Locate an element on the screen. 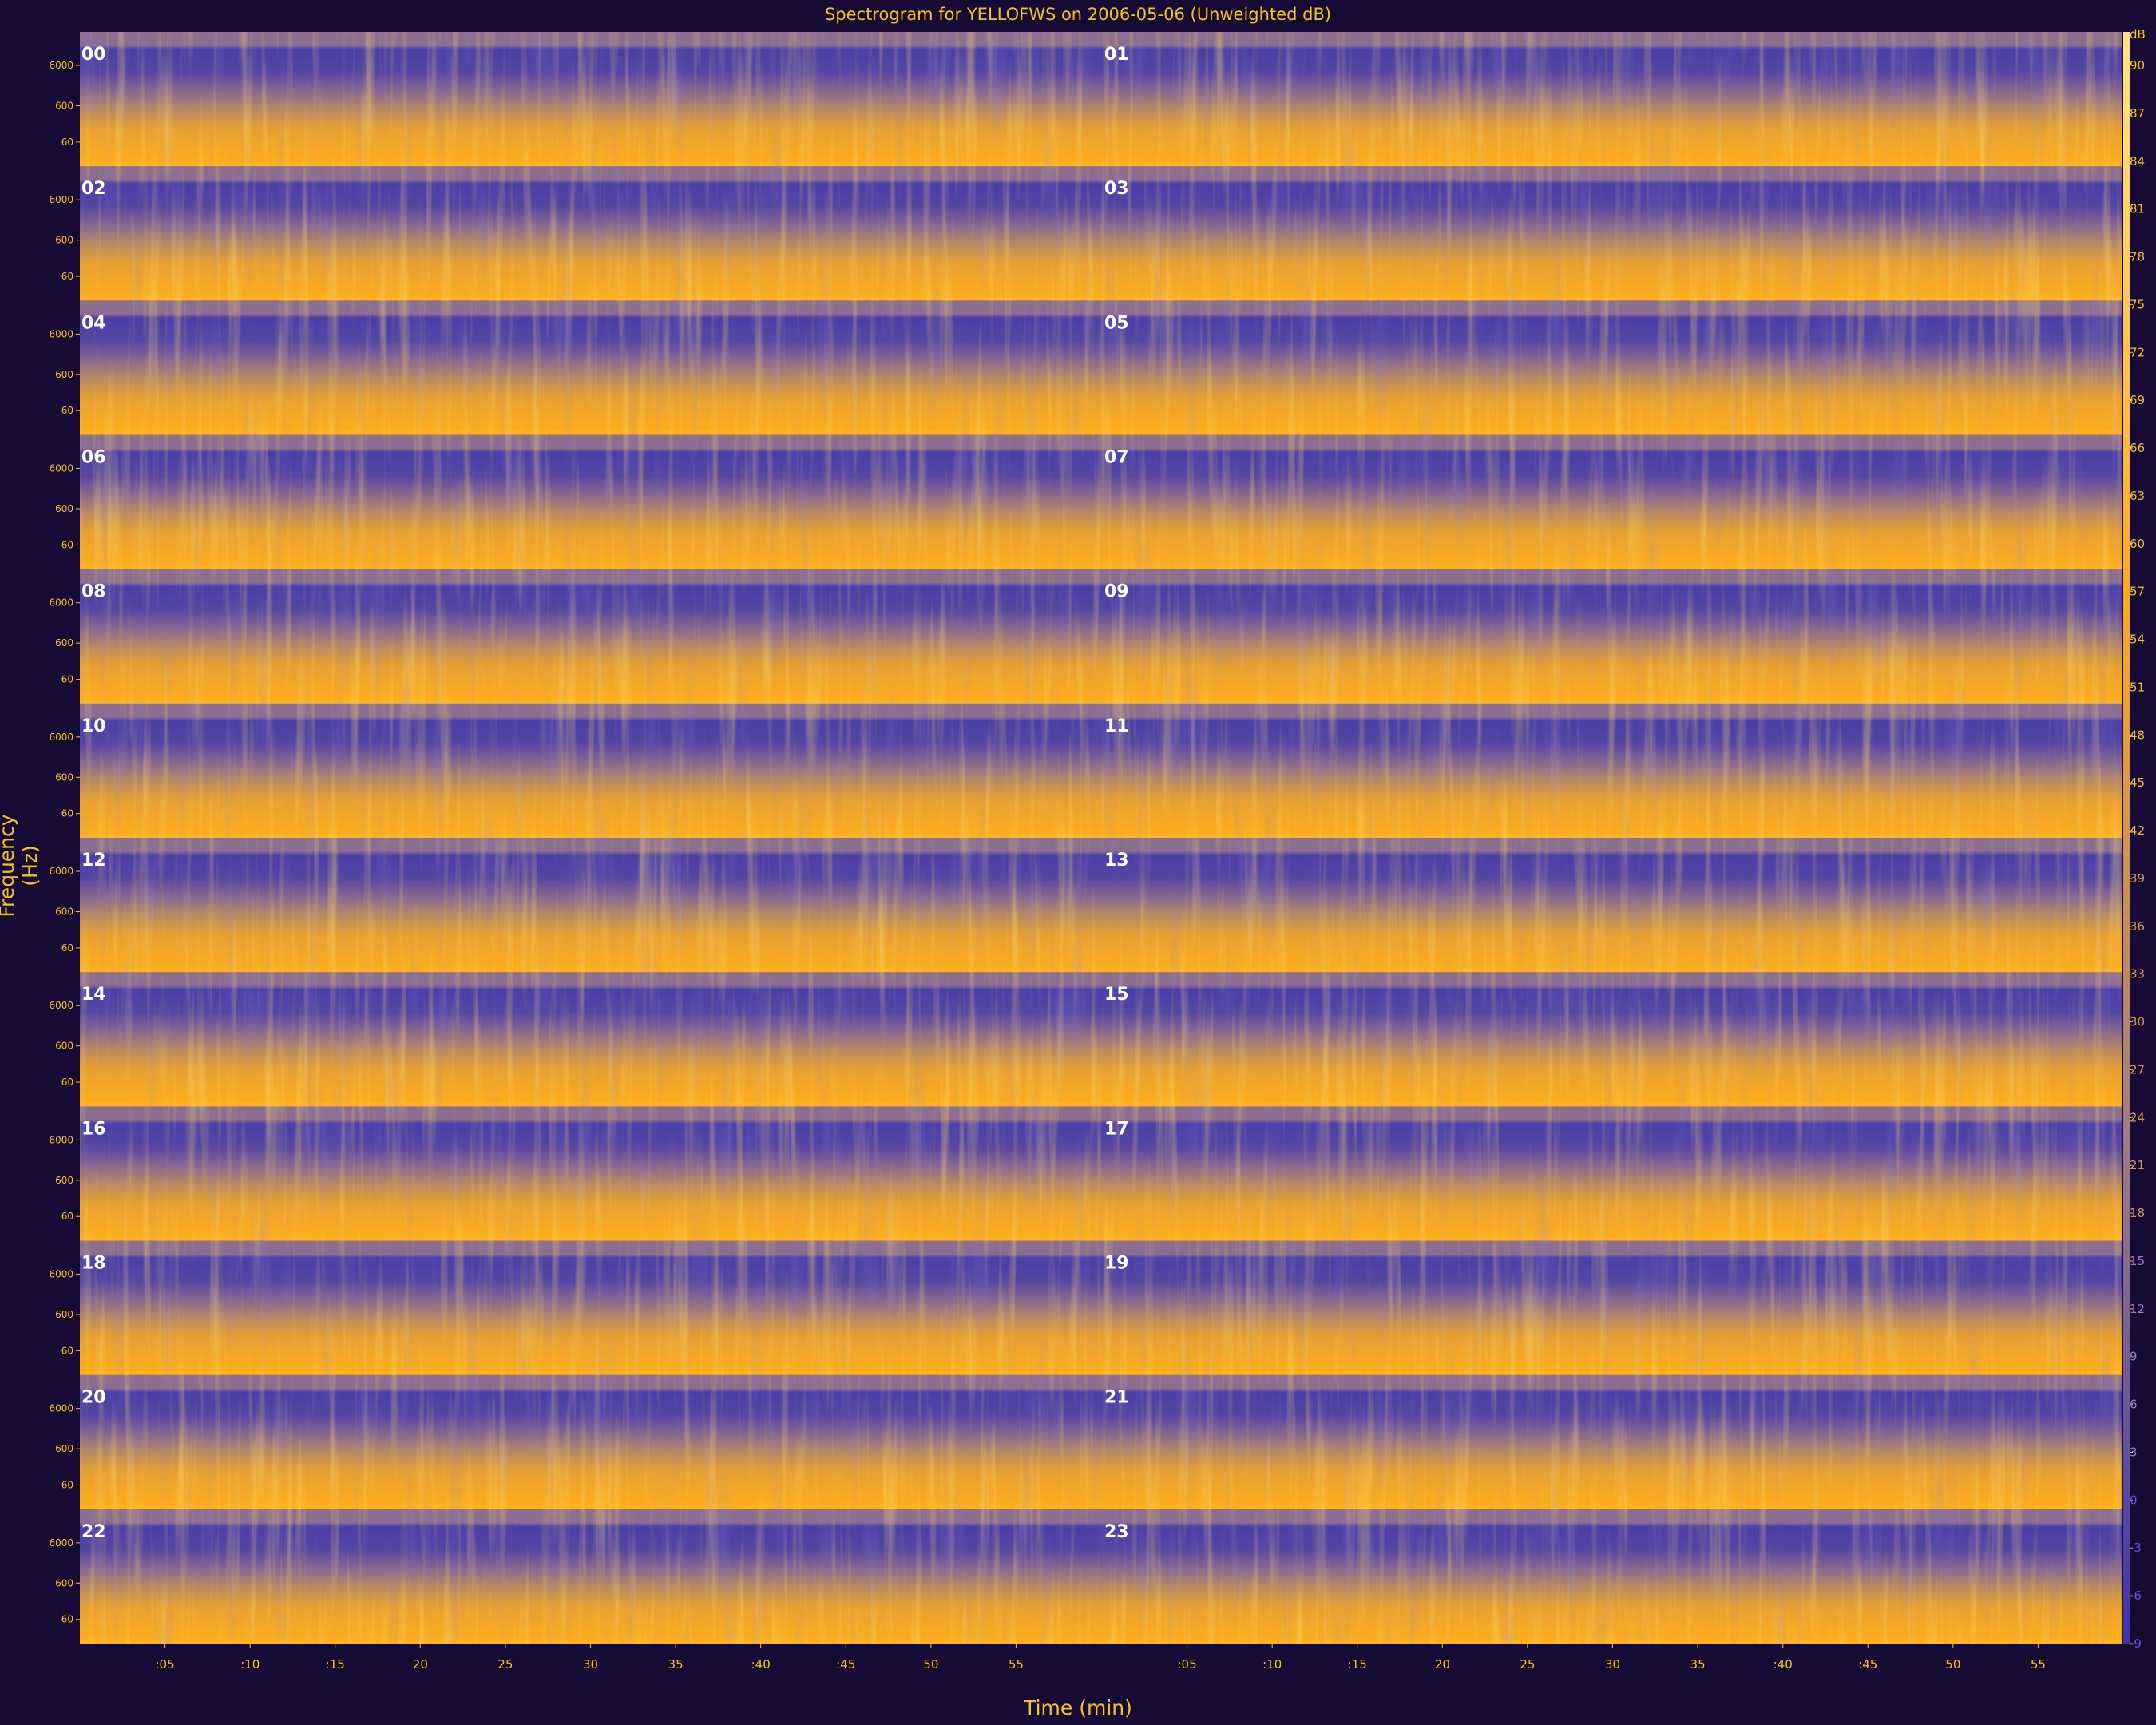  colorbar-tick-label: 33 is located at coordinates (2137, 974).